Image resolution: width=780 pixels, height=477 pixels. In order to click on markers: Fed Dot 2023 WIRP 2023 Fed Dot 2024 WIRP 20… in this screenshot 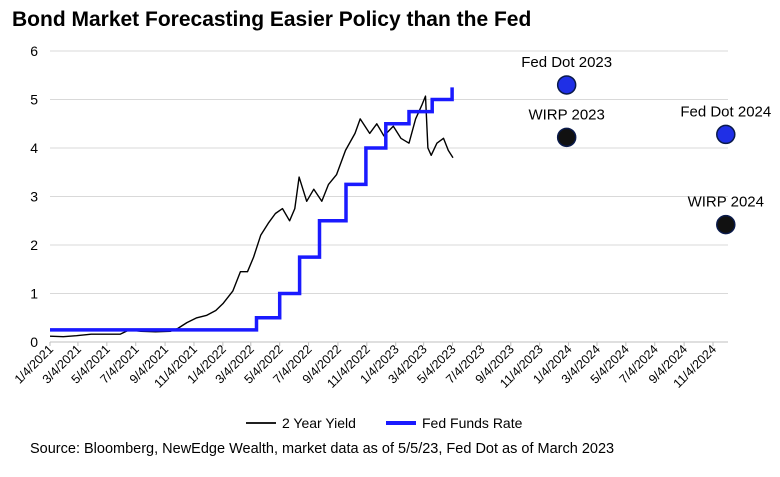, I will do `click(646, 144)`.